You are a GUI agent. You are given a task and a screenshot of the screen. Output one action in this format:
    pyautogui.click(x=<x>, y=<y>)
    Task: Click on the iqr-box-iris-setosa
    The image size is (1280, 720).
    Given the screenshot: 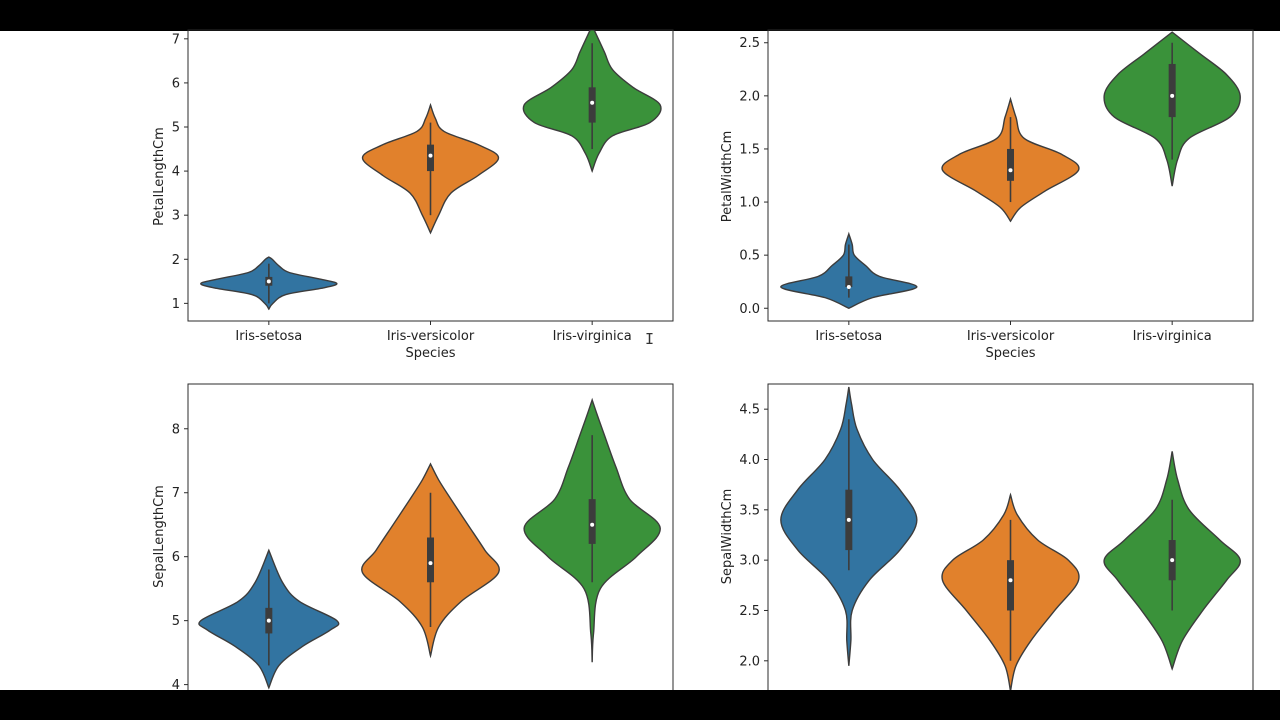 What is the action you would take?
    pyautogui.click(x=849, y=282)
    